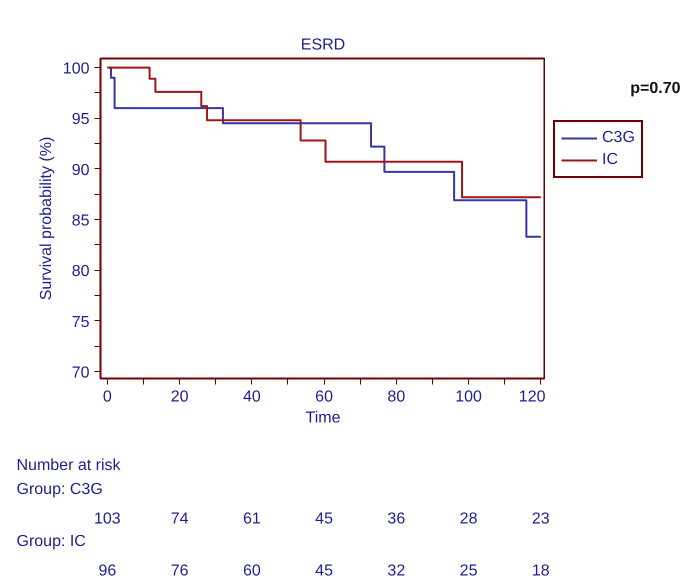 The image size is (694, 587). Describe the element at coordinates (324, 397) in the screenshot. I see `x-tick-label: 60` at that location.